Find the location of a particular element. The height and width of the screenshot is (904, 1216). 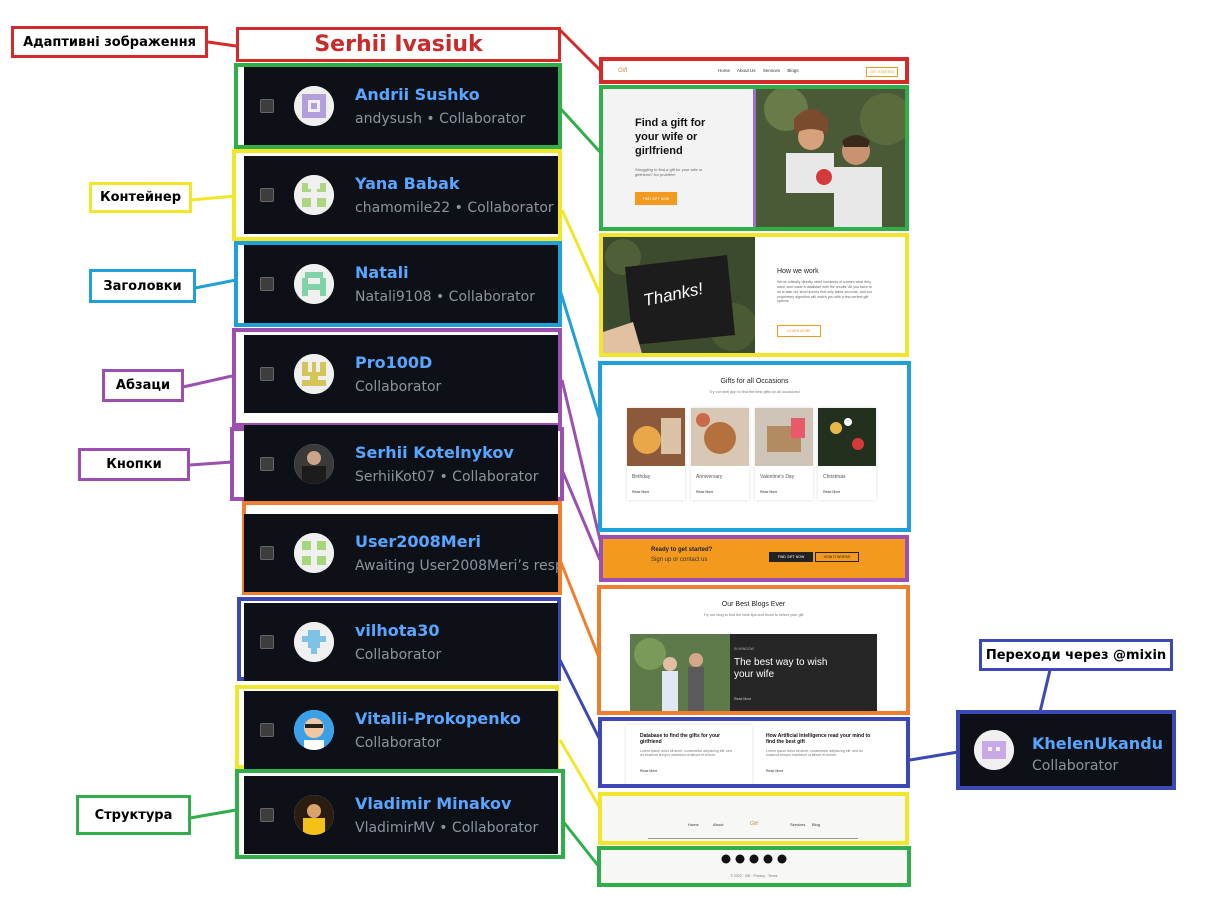

collaborator-row: Pro100D Collaborator is located at coordinates (401, 374).